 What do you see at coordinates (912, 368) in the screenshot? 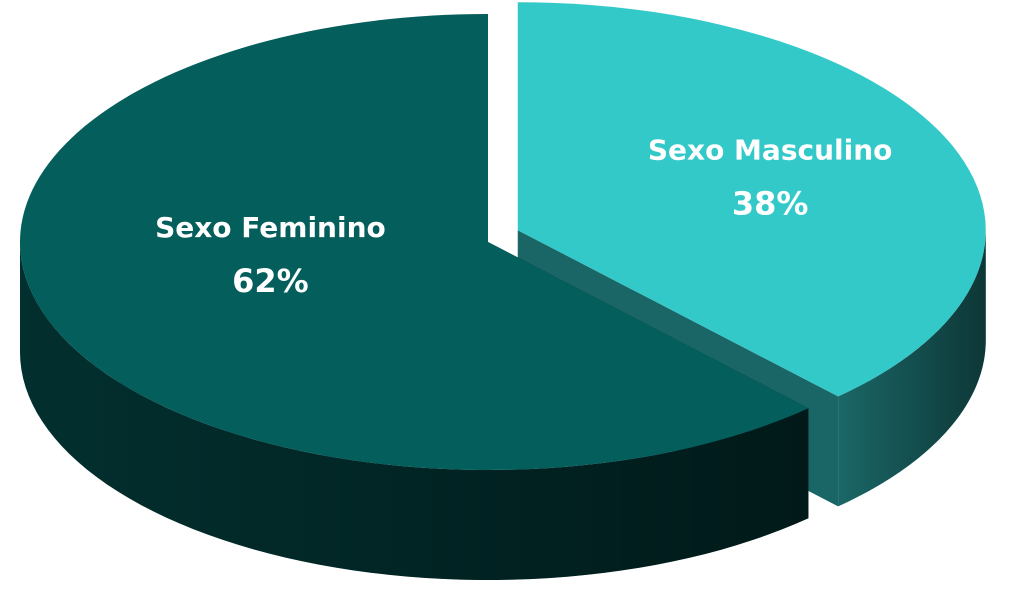
I see `slice-side-shade` at bounding box center [912, 368].